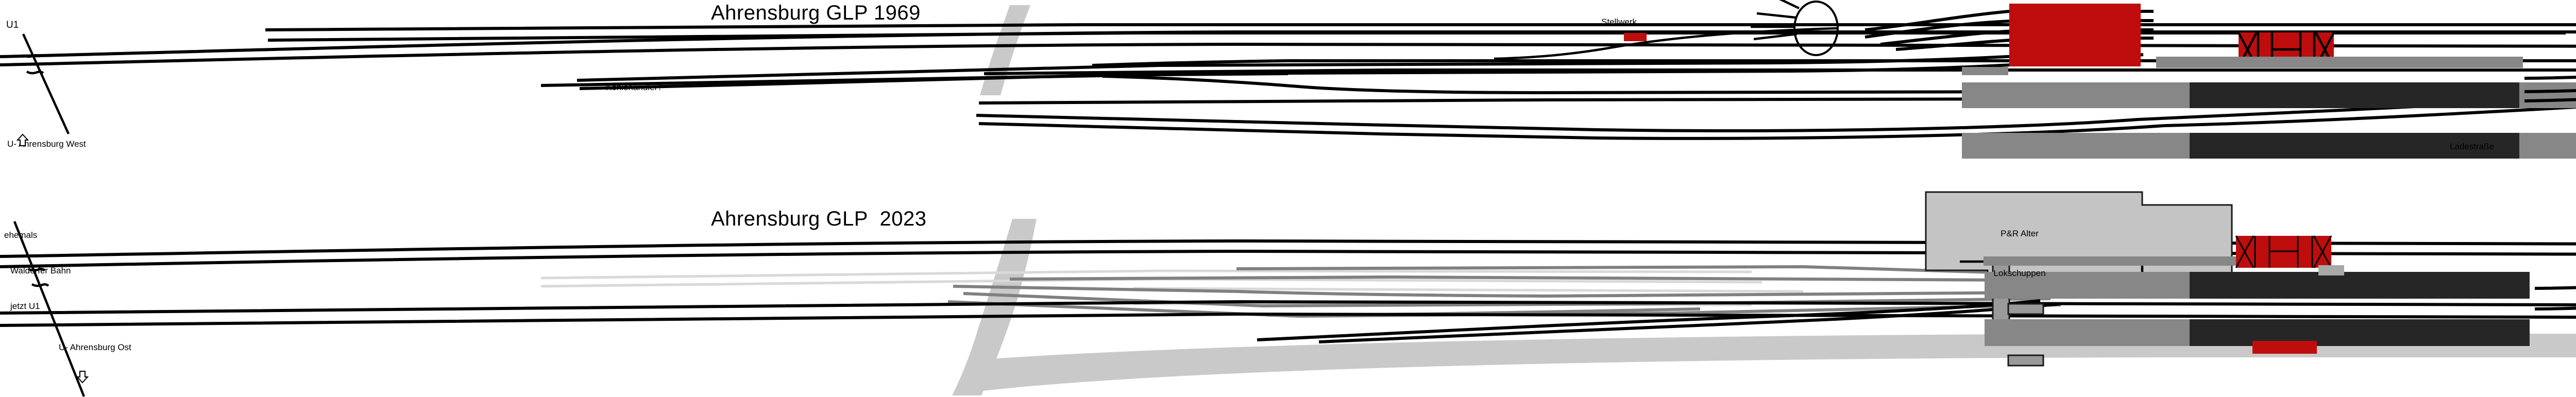 This screenshot has height=397, width=2576. Describe the element at coordinates (2101, 35) in the screenshot. I see `locomotive-shed-ext` at that location.